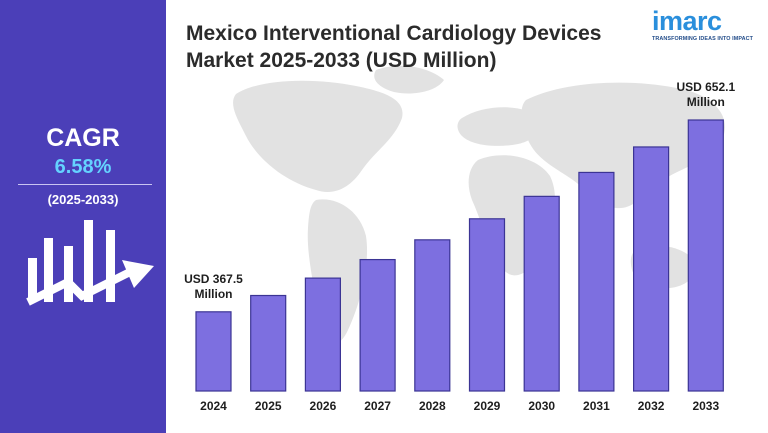 This screenshot has height=433, width=768. Describe the element at coordinates (651, 406) in the screenshot. I see `x-tick-label-2032: 2032` at that location.